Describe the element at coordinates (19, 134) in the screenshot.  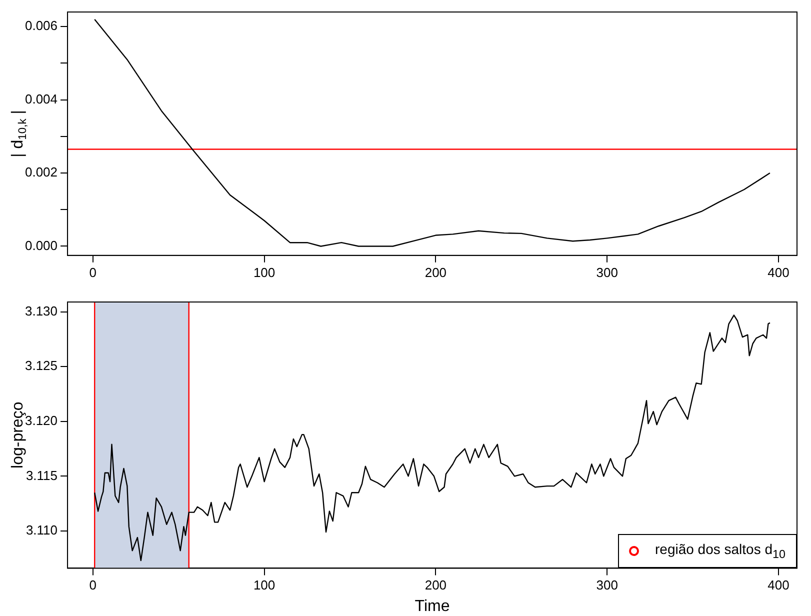
I see `y-axis-title: | d10,k |` at that location.